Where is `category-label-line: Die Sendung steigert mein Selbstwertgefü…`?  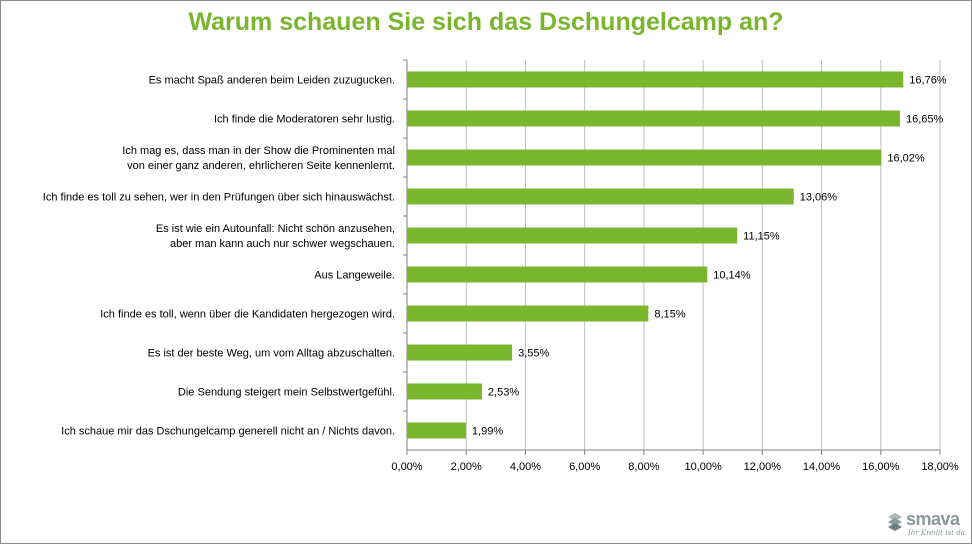 category-label-line: Die Sendung steigert mein Selbstwertgefü… is located at coordinates (286, 393).